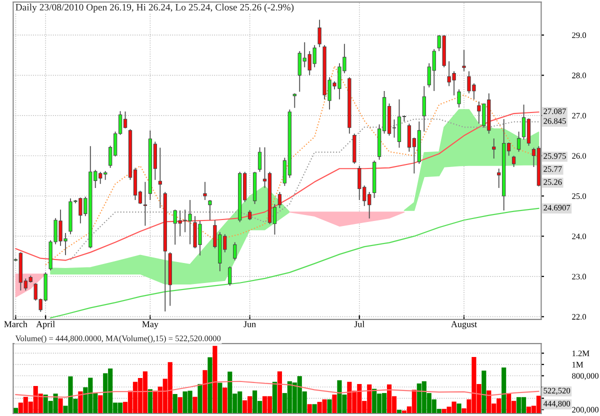  Describe the element at coordinates (579, 237) in the screenshot. I see `y-tick-label: 24.0` at that location.